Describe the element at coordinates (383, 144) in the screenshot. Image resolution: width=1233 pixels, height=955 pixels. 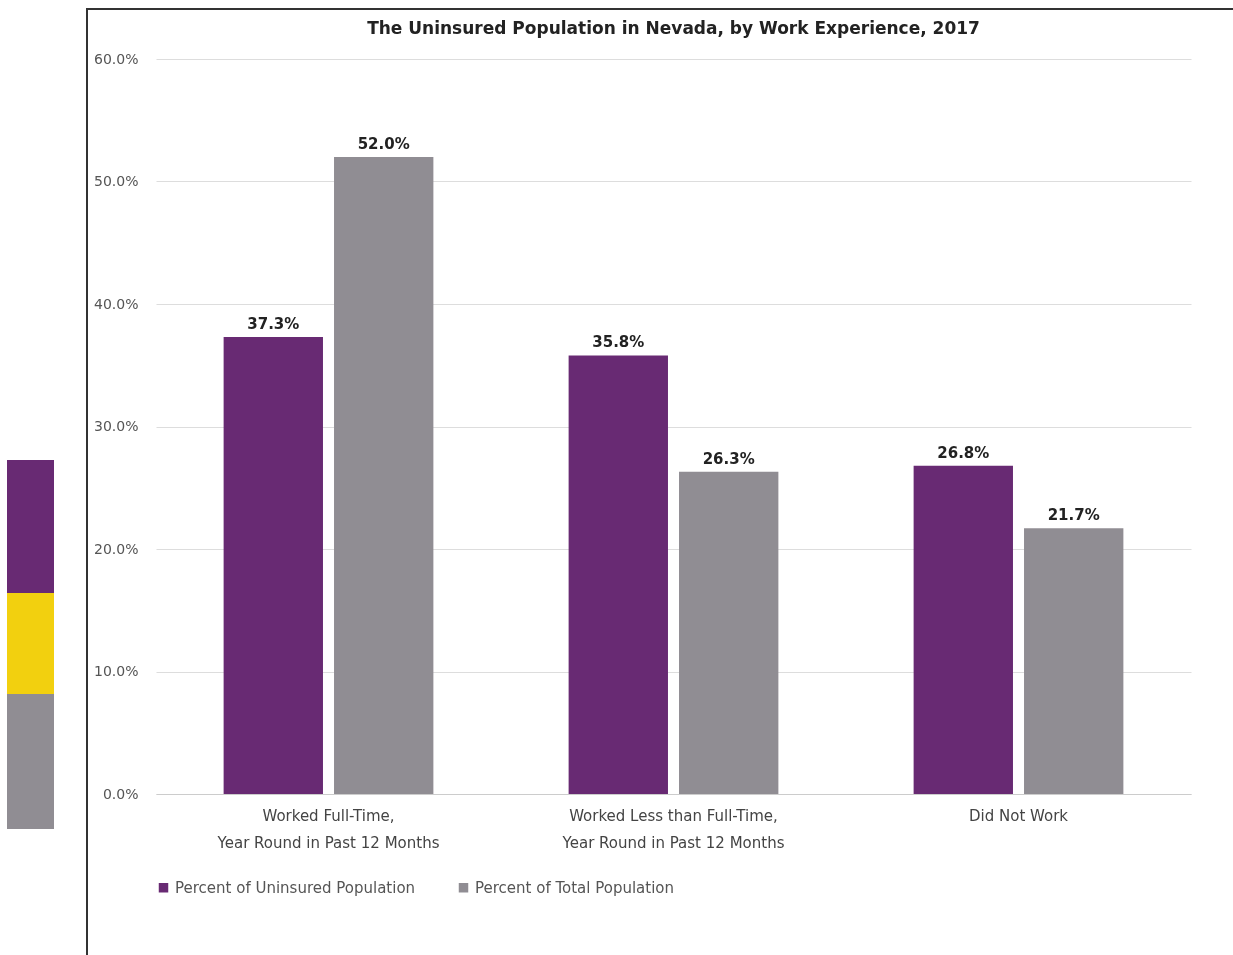
I see `data-label: 52.0%` at that location.